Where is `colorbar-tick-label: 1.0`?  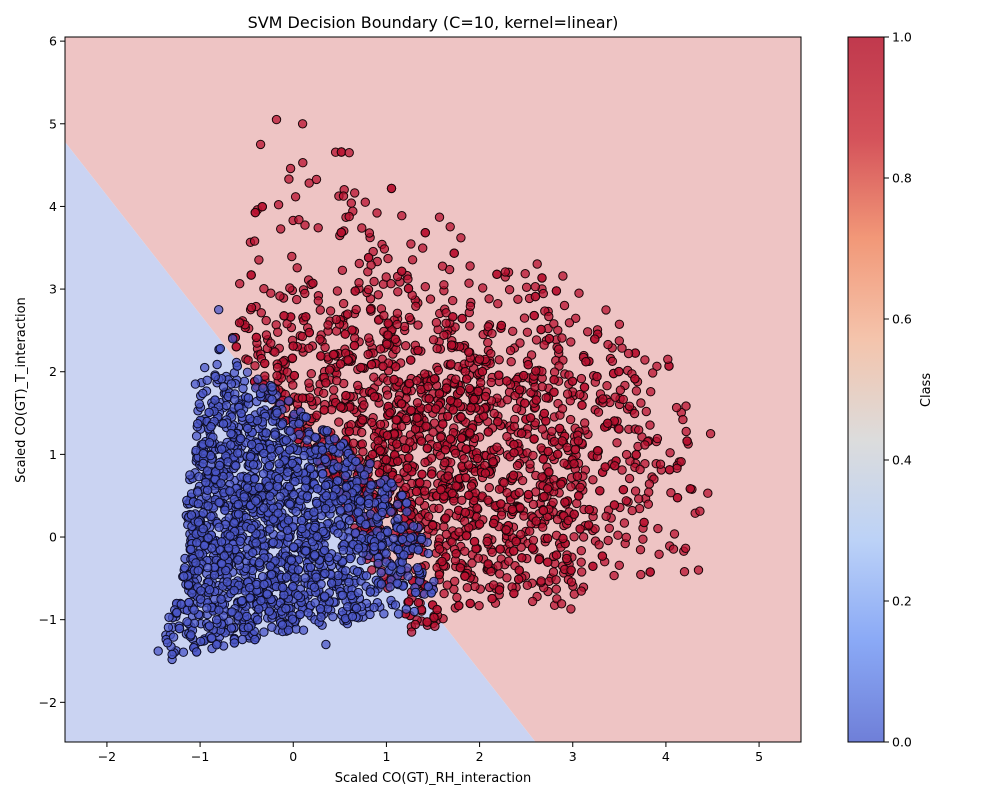
colorbar-tick-label: 1.0 is located at coordinates (902, 37).